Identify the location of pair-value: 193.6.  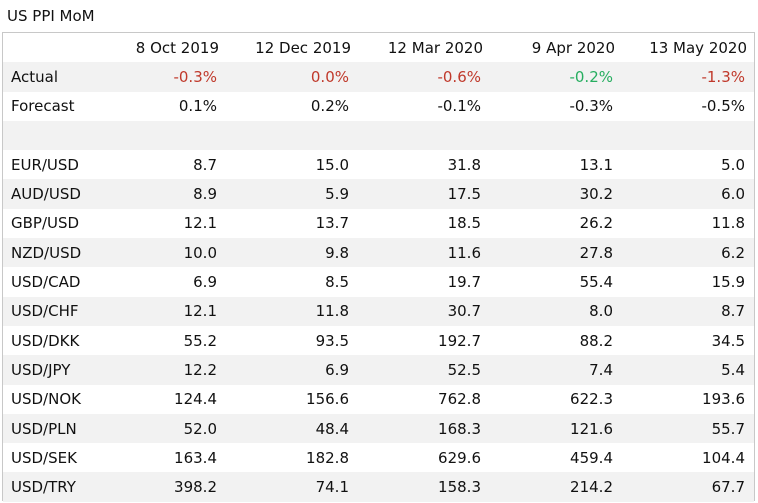
(723, 399).